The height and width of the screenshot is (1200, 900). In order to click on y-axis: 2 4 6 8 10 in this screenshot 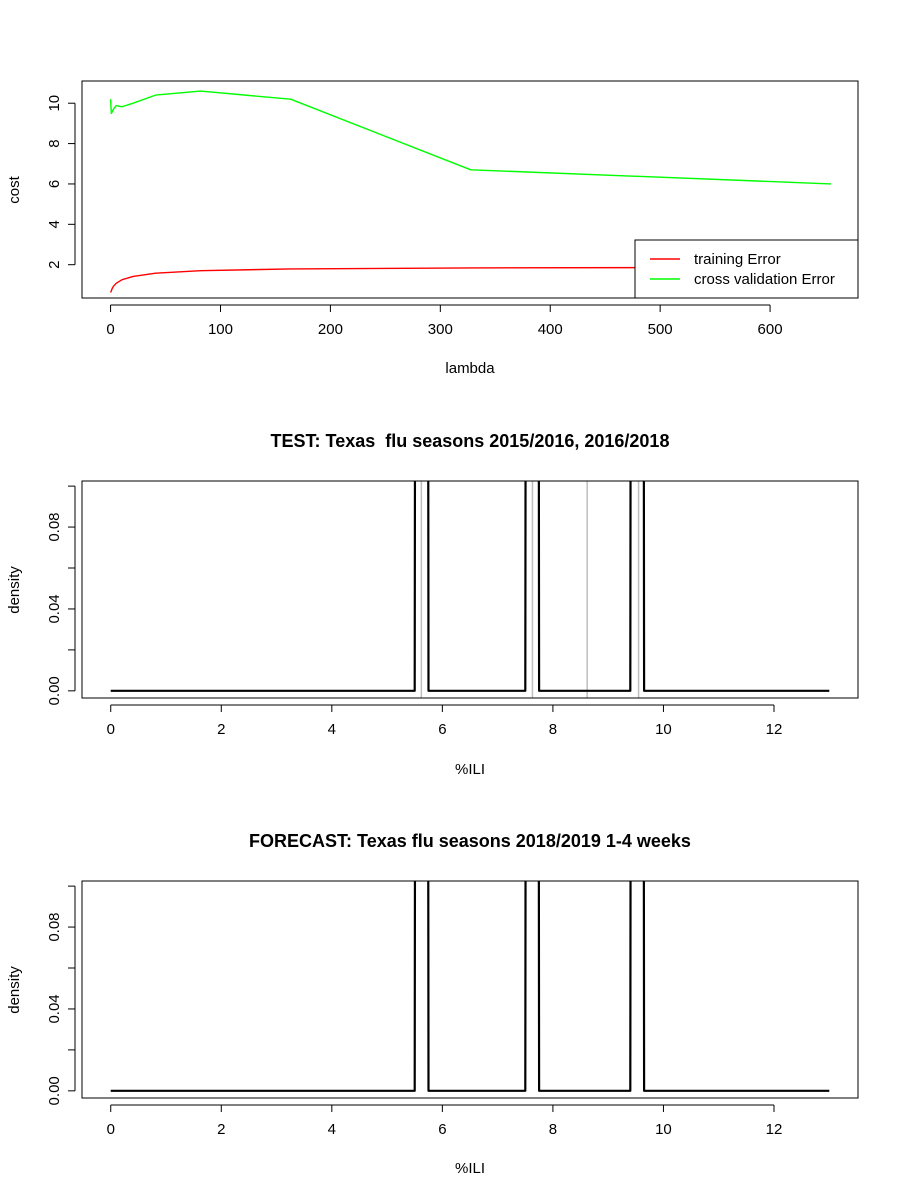, I will do `click(61, 182)`.